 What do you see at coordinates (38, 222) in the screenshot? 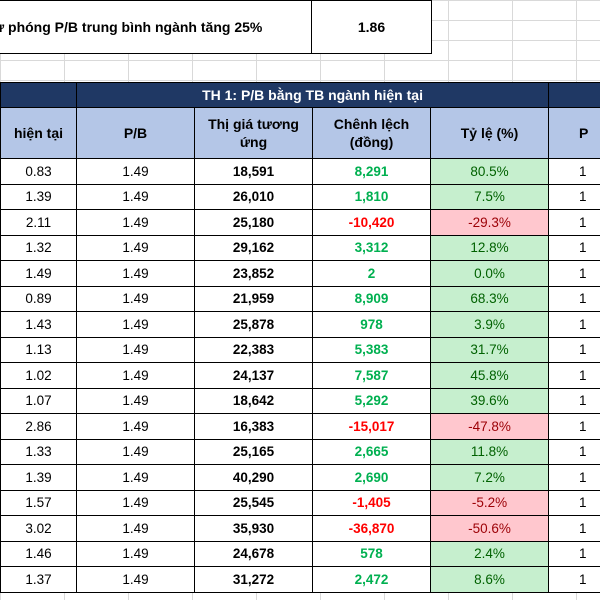
I see `cell-current: 2.11` at bounding box center [38, 222].